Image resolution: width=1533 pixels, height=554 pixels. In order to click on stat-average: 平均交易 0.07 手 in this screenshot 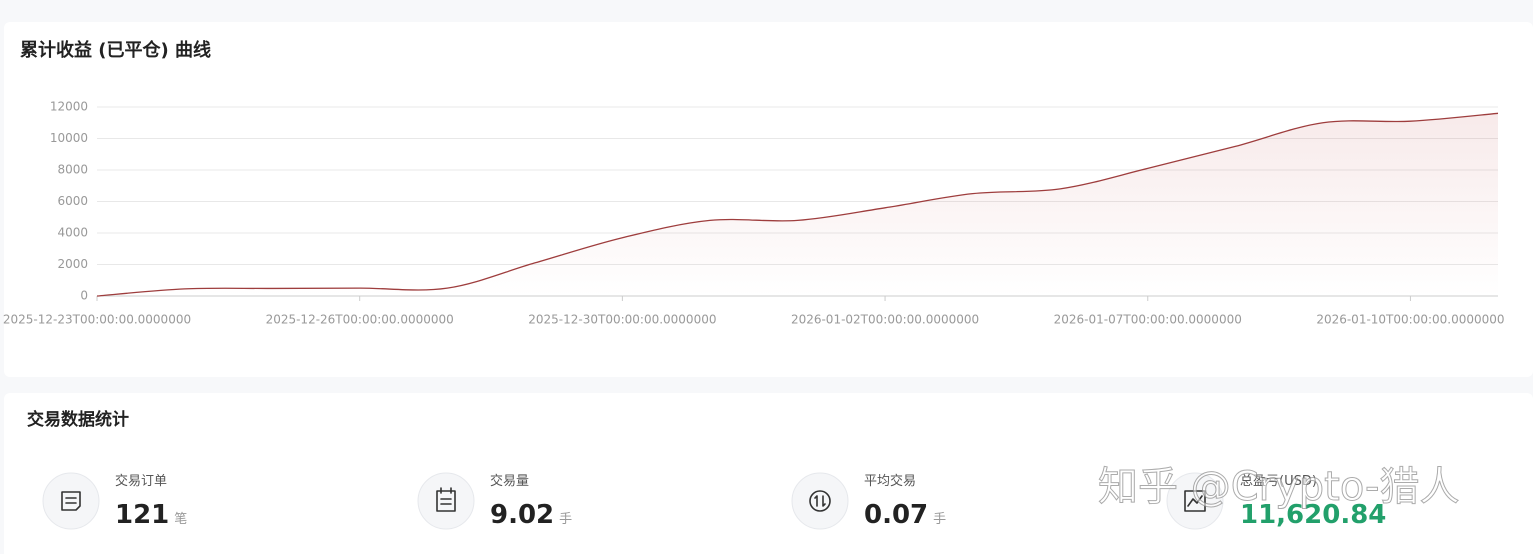, I will do `click(868, 501)`.